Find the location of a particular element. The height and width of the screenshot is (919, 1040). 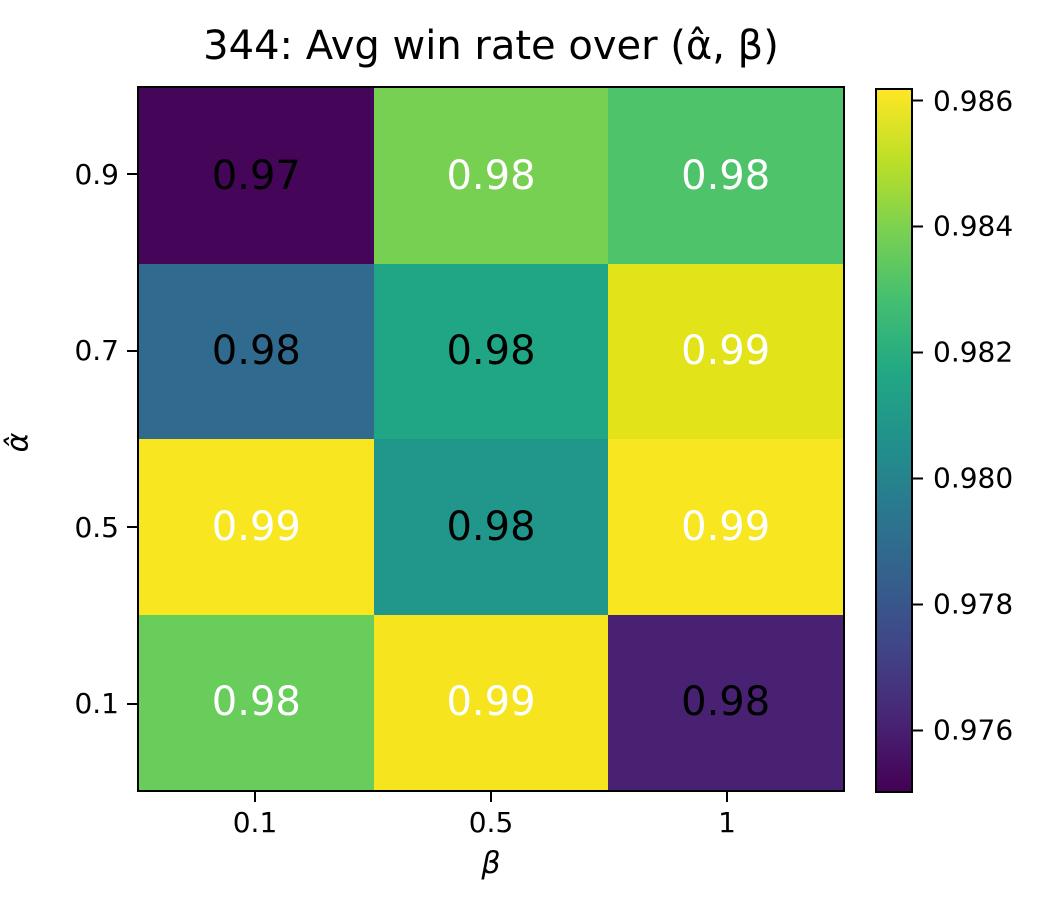

heatmap-cell-r2c2: 0.98 is located at coordinates (491, 351).